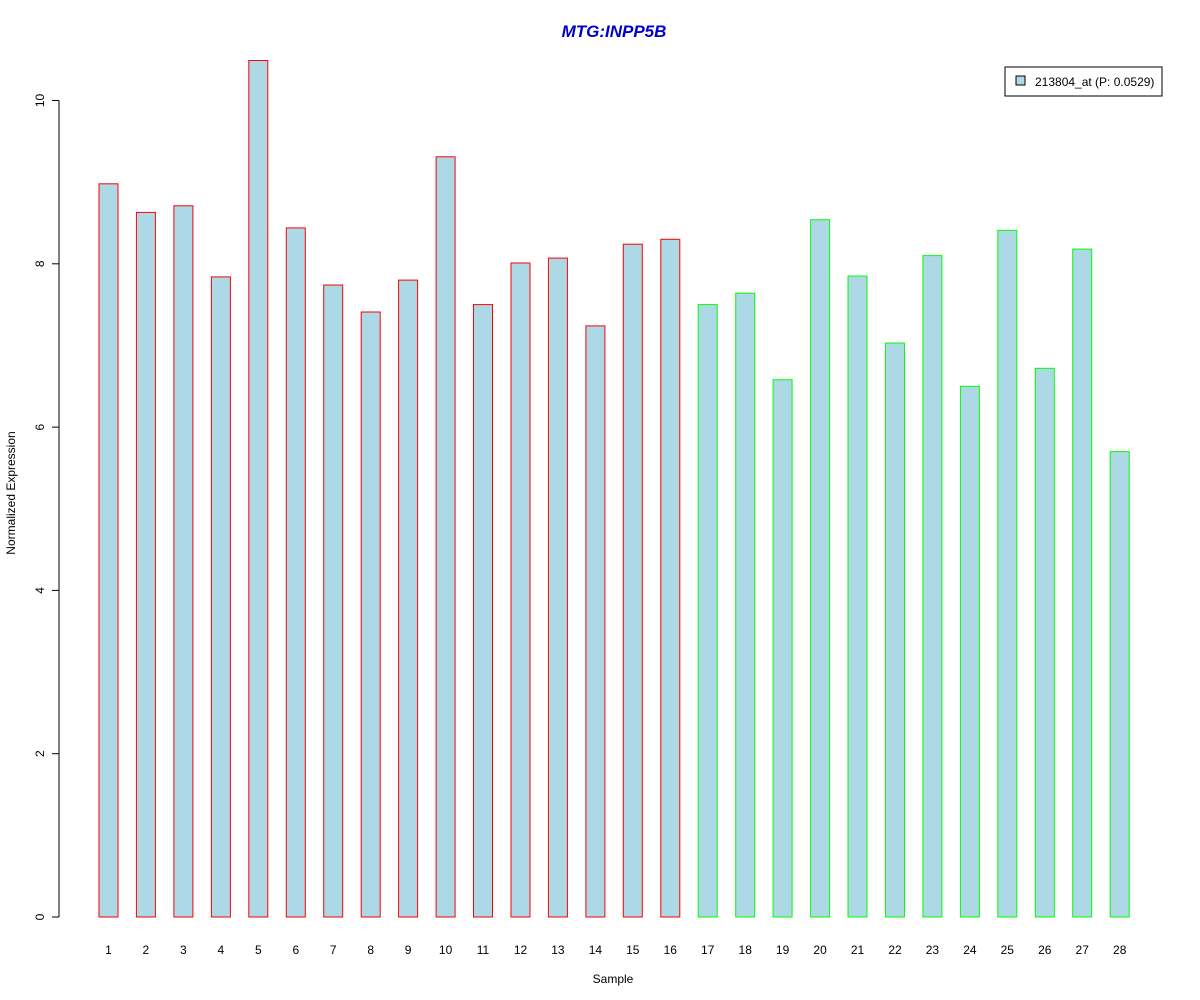 The width and height of the screenshot is (1200, 1000). Describe the element at coordinates (1120, 950) in the screenshot. I see `x-tick-label: 28` at that location.